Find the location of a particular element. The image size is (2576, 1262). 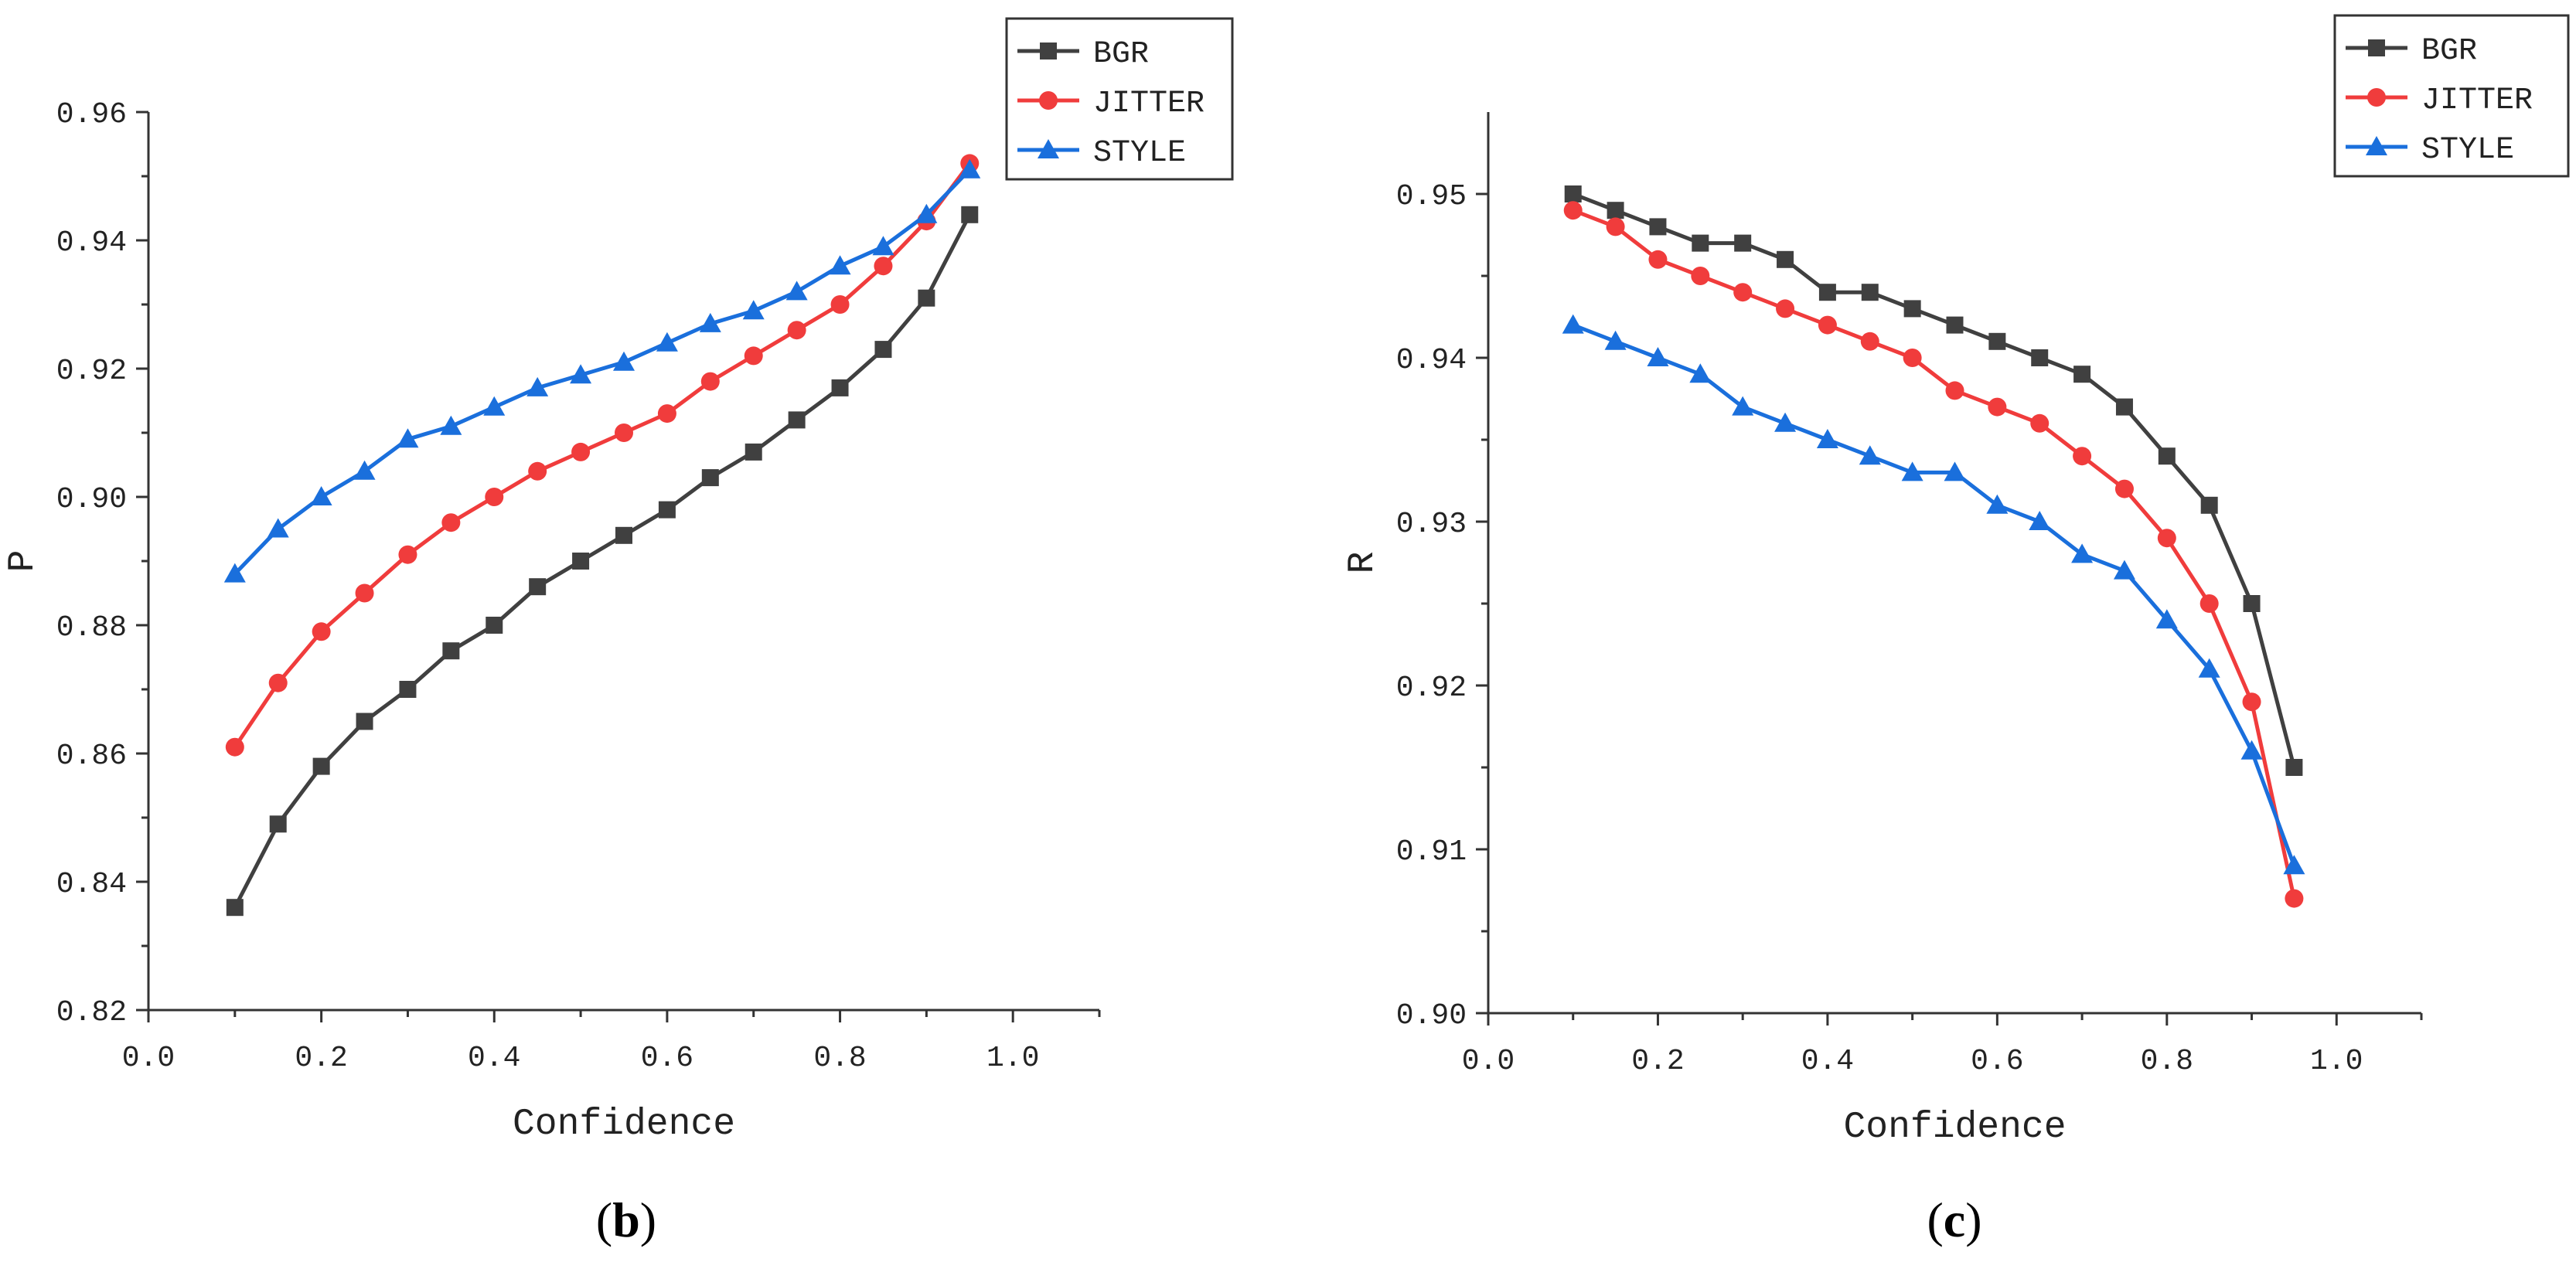

caption-letter: b is located at coordinates (626, 1219).